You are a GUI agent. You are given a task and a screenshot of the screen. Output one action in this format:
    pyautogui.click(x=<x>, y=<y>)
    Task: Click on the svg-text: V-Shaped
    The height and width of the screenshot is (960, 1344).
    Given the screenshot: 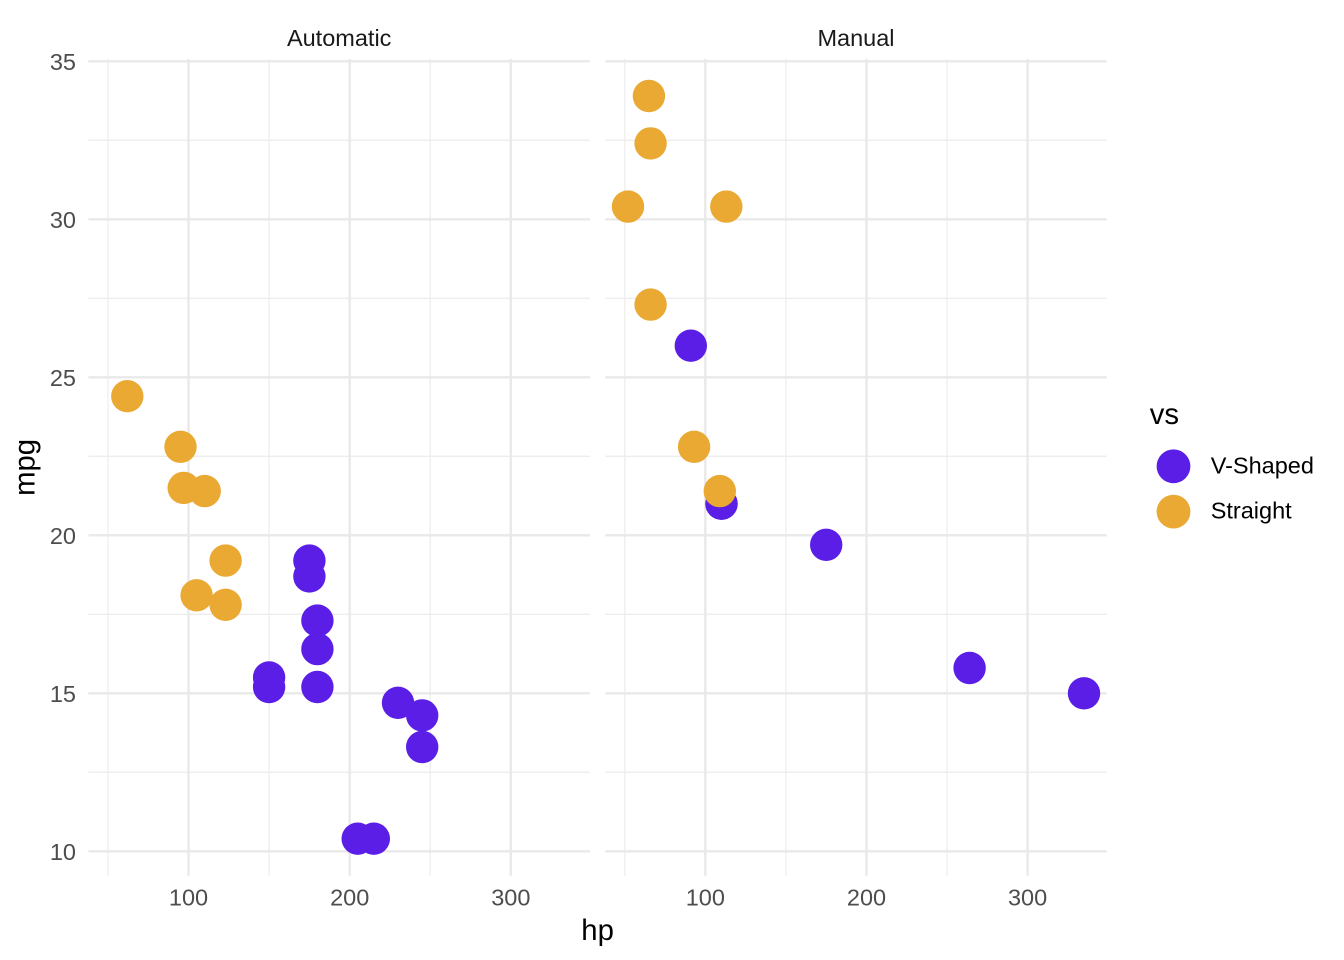 What is the action you would take?
    pyautogui.click(x=1262, y=465)
    